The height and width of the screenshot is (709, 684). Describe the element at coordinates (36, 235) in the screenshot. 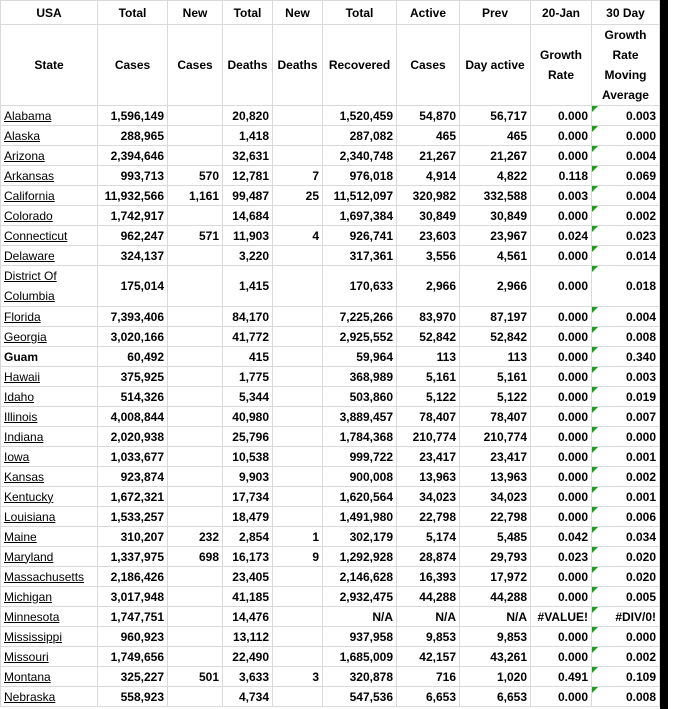

I see `state-link: Connecticut` at that location.